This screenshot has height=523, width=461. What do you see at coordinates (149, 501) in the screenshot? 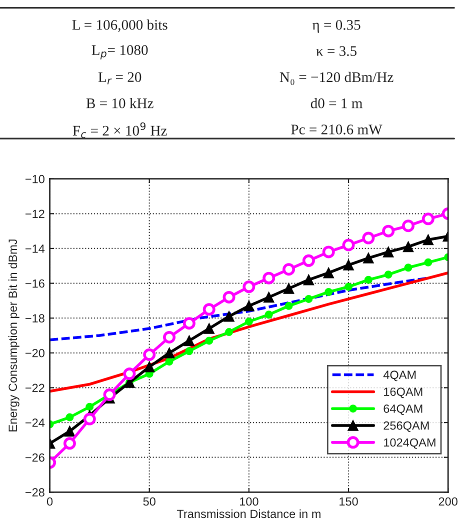
I see `x-tick-label: 50` at bounding box center [149, 501].